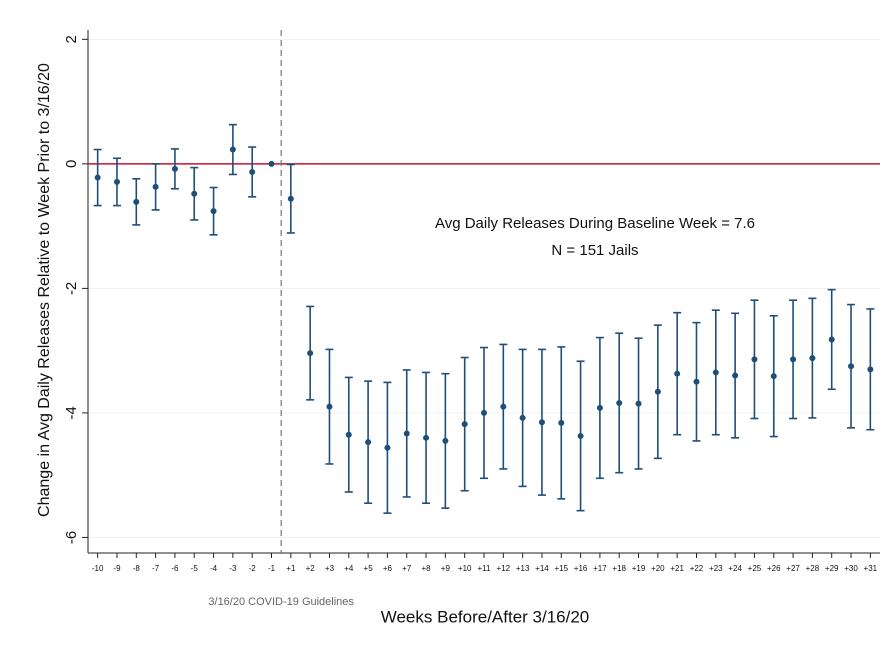  Describe the element at coordinates (369, 568) in the screenshot. I see `x-tick-label: +5` at that location.